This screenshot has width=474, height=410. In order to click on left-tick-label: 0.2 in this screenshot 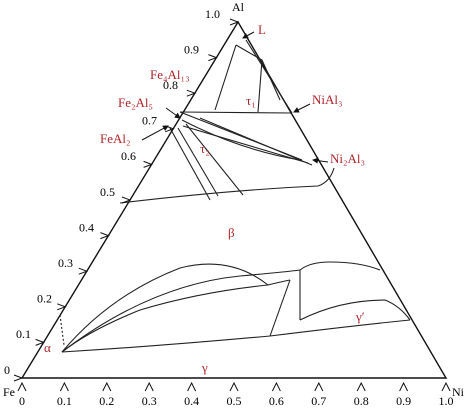, I will do `click(44, 299)`.